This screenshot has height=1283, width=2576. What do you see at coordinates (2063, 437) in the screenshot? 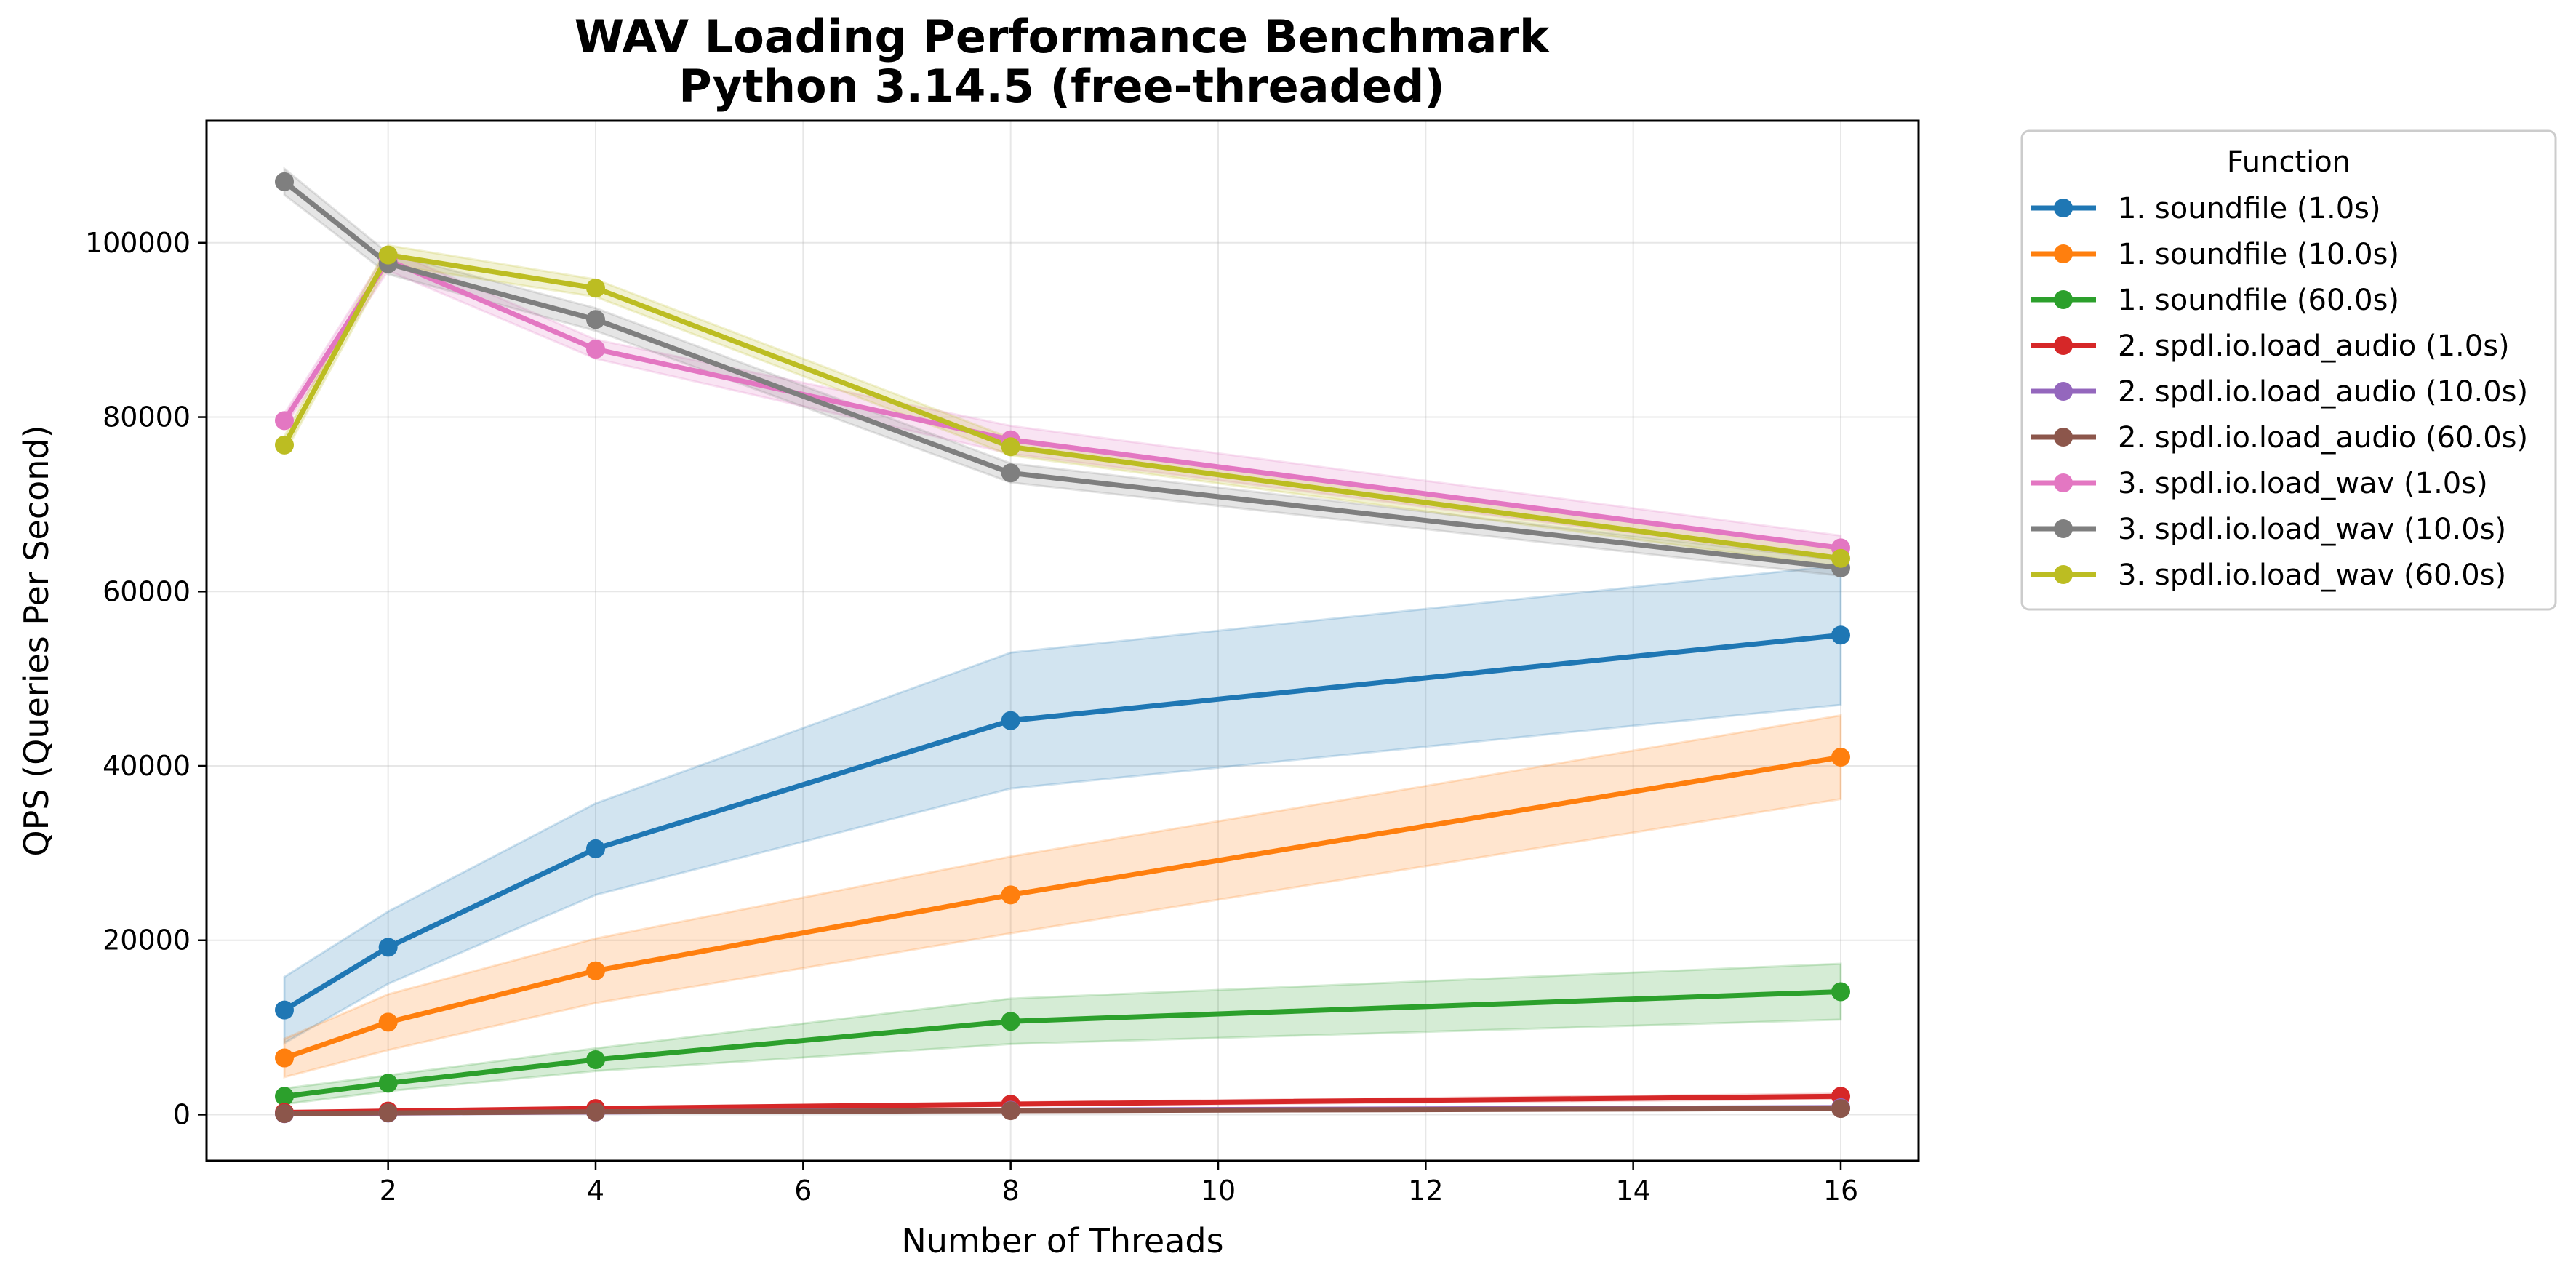
I see `legend-marker-2-spdl-io-load-audio-60-0s` at bounding box center [2063, 437].